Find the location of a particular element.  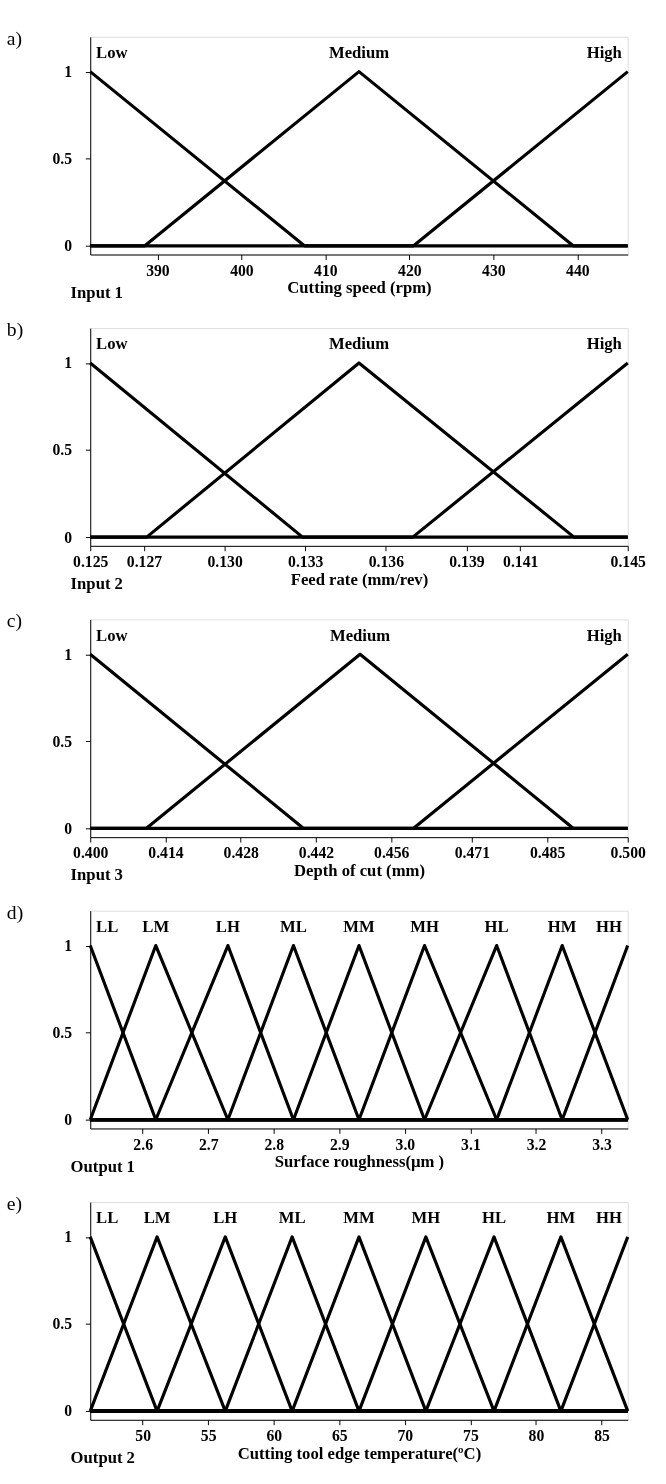

x-tick-label: 0.500 is located at coordinates (628, 853).